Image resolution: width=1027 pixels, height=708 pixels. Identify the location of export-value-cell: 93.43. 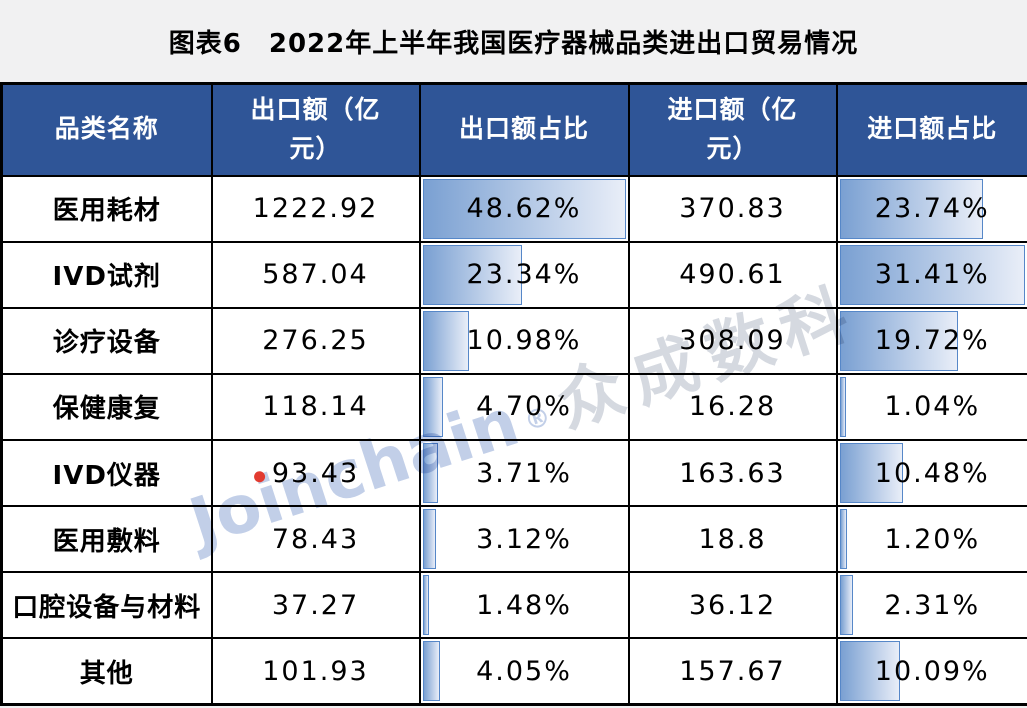
(315, 473).